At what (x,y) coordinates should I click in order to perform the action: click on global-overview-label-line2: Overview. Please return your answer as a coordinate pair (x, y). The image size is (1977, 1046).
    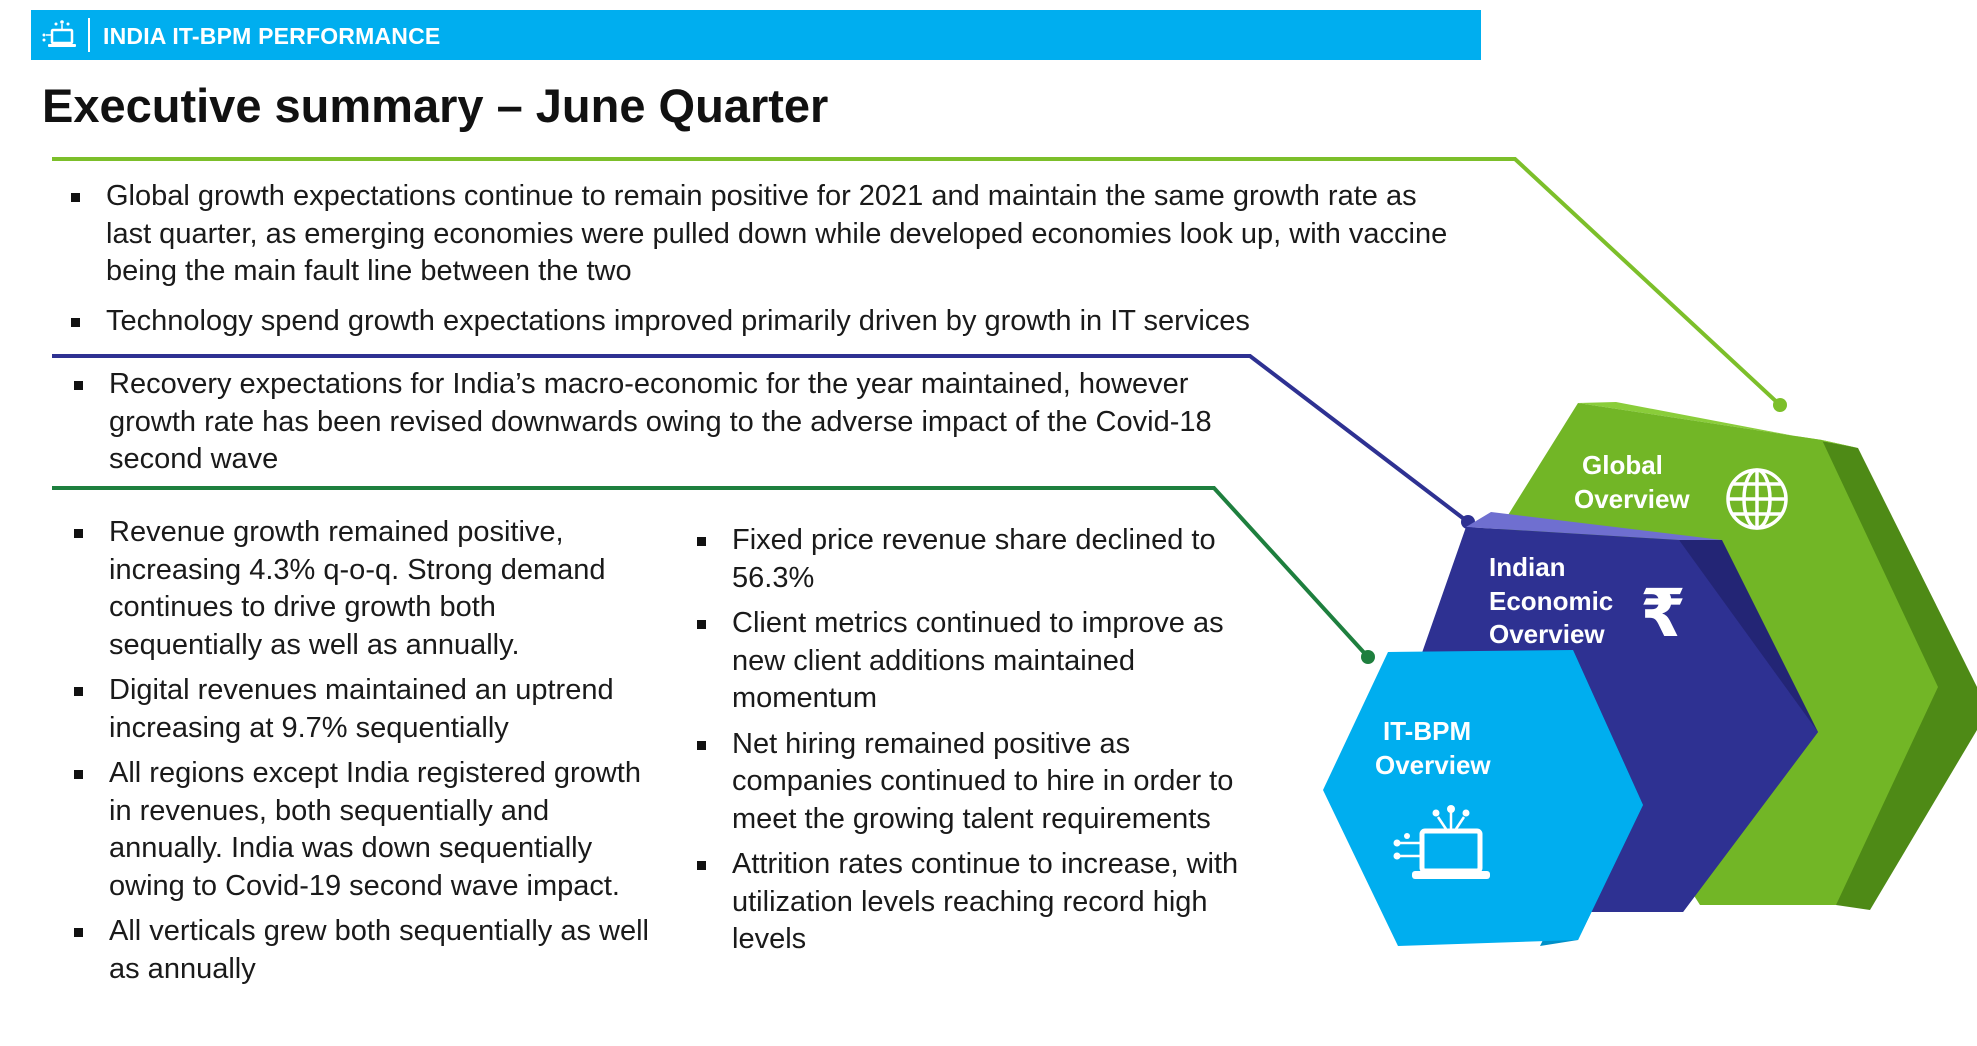
    Looking at the image, I should click on (1632, 499).